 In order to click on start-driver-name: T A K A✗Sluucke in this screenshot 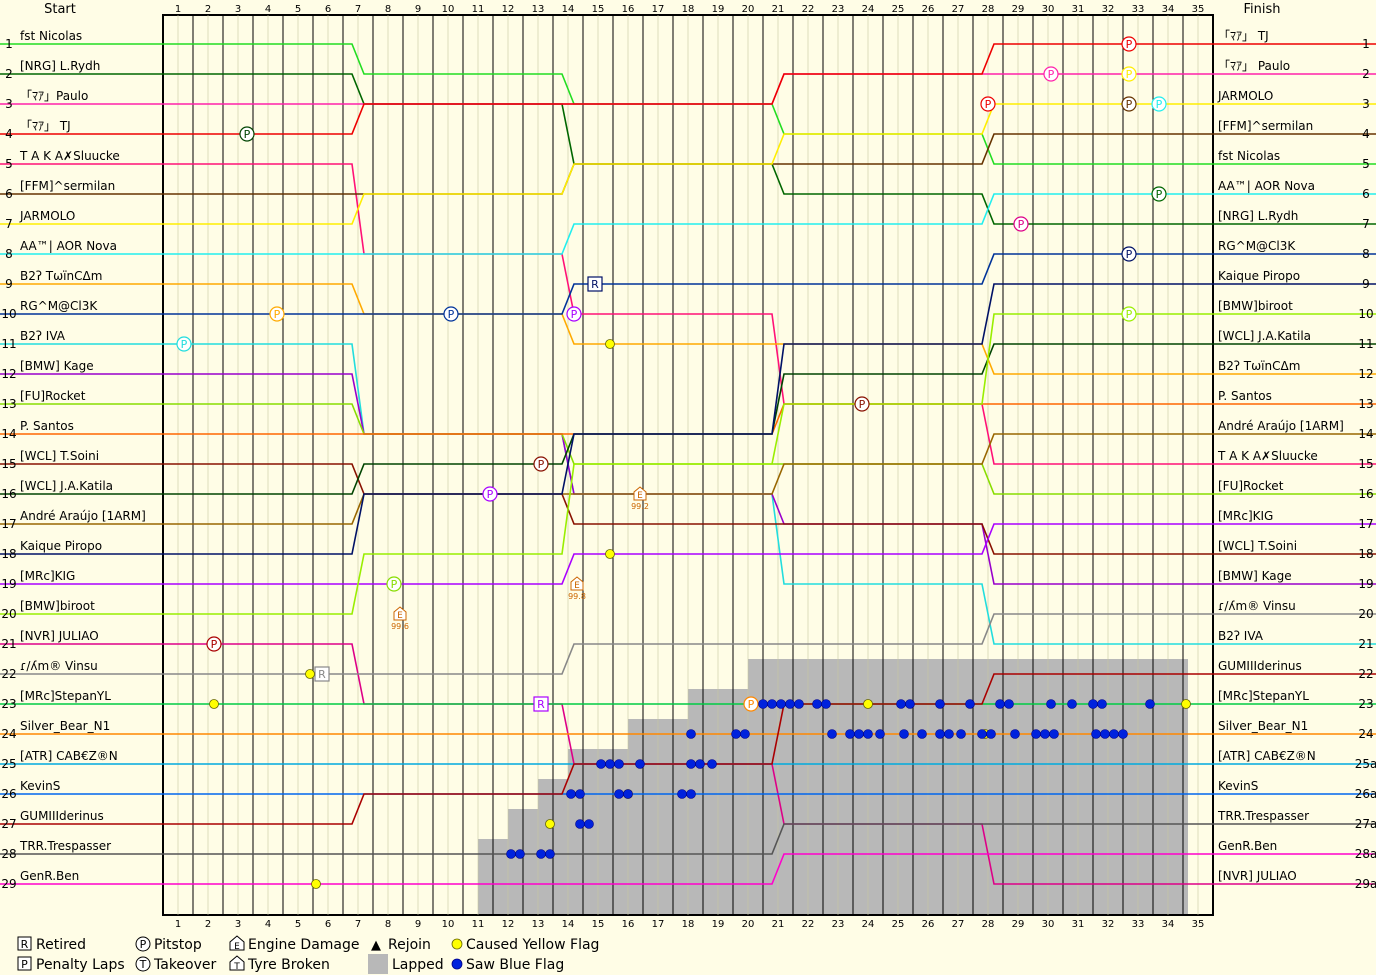, I will do `click(69, 156)`.